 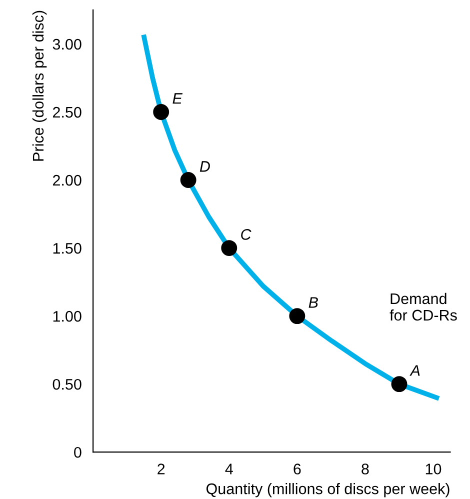 What do you see at coordinates (78, 452) in the screenshot?
I see `y-tick-label: 0` at bounding box center [78, 452].